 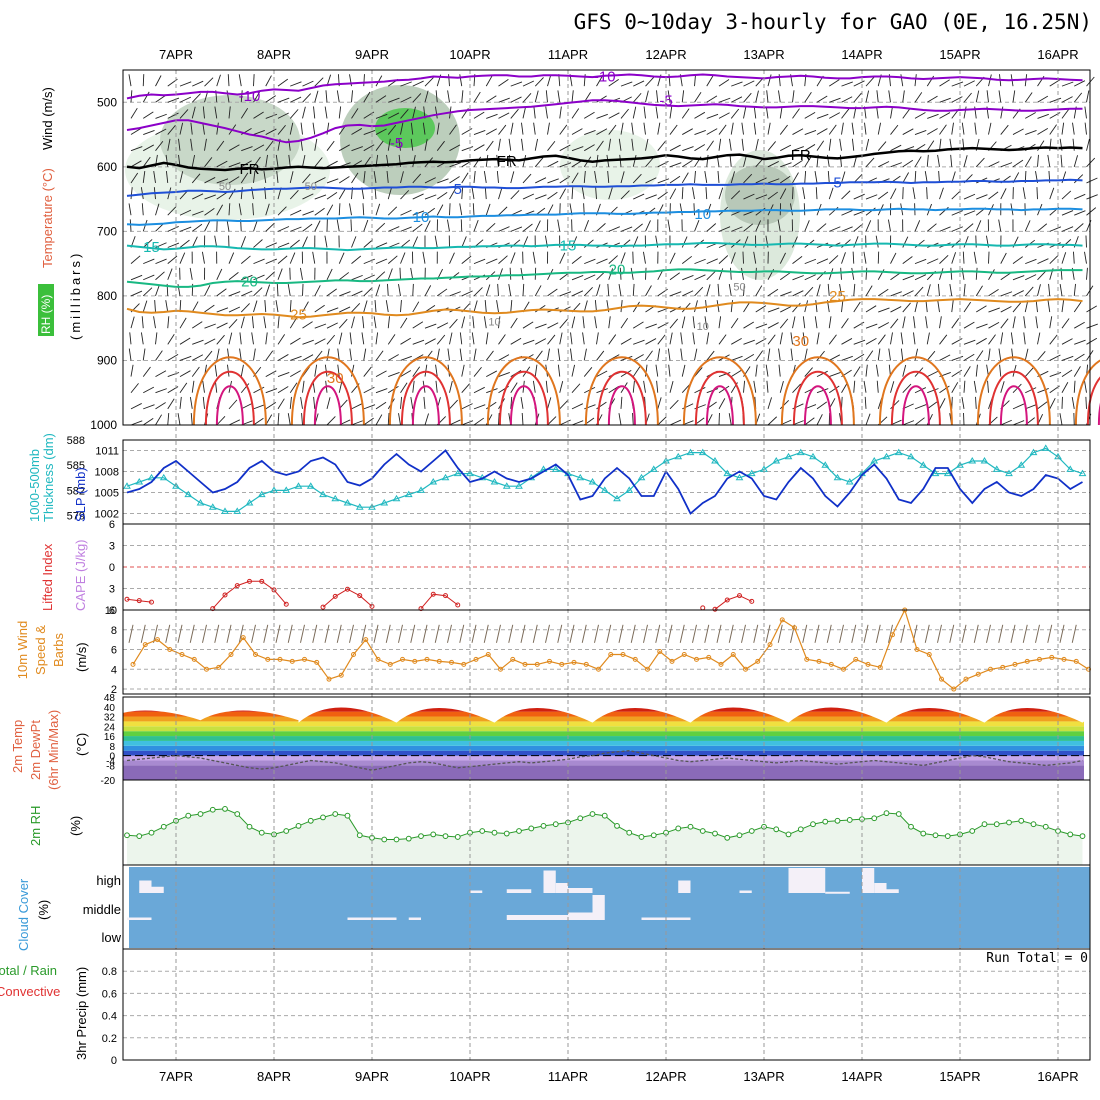 I want to click on slp-line, so click(x=604, y=482).